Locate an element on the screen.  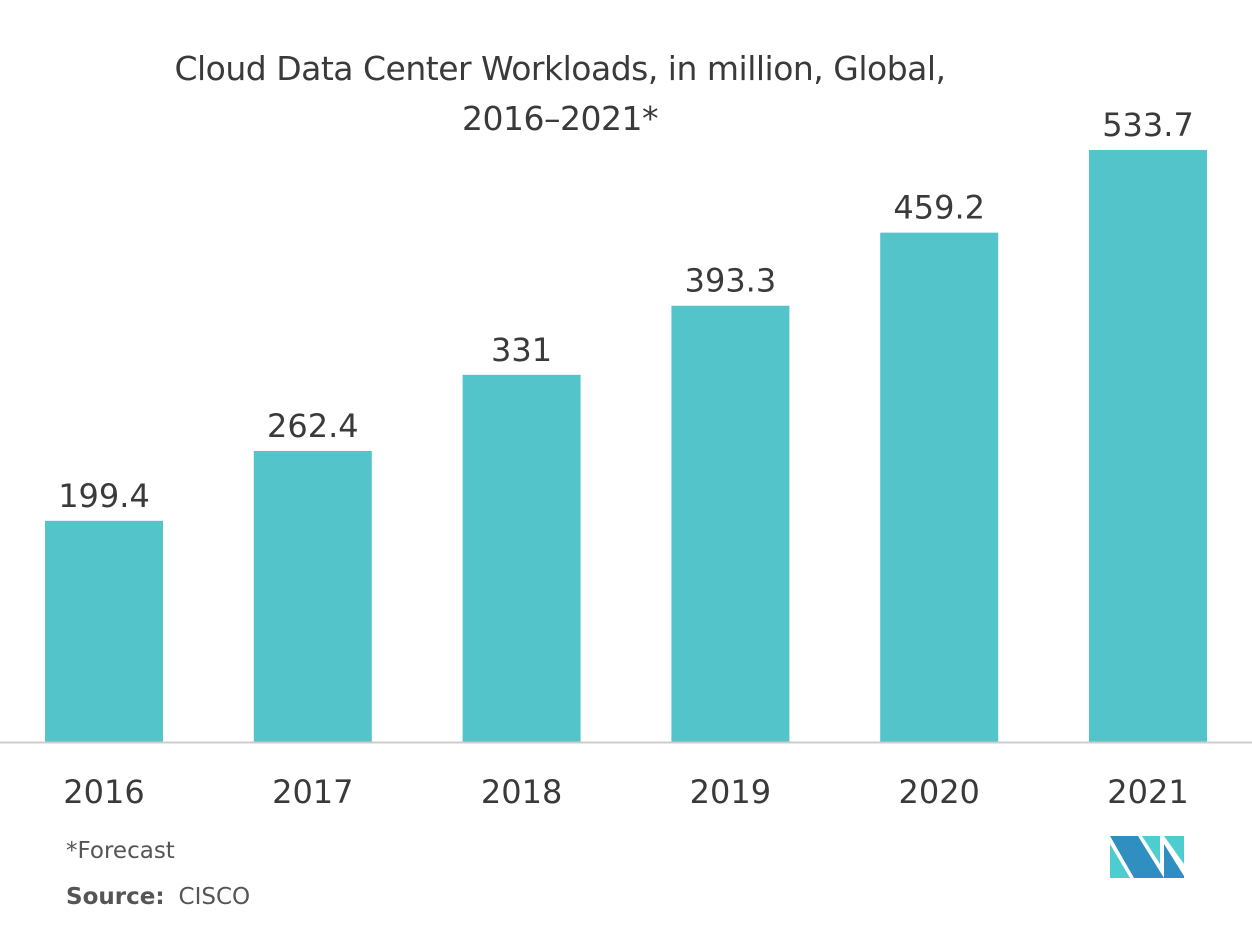
bar-2017 is located at coordinates (312, 596).